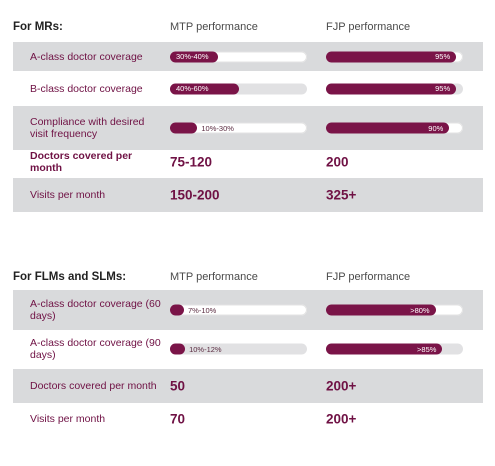  What do you see at coordinates (337, 162) in the screenshot?
I see `fjp-value: 200` at bounding box center [337, 162].